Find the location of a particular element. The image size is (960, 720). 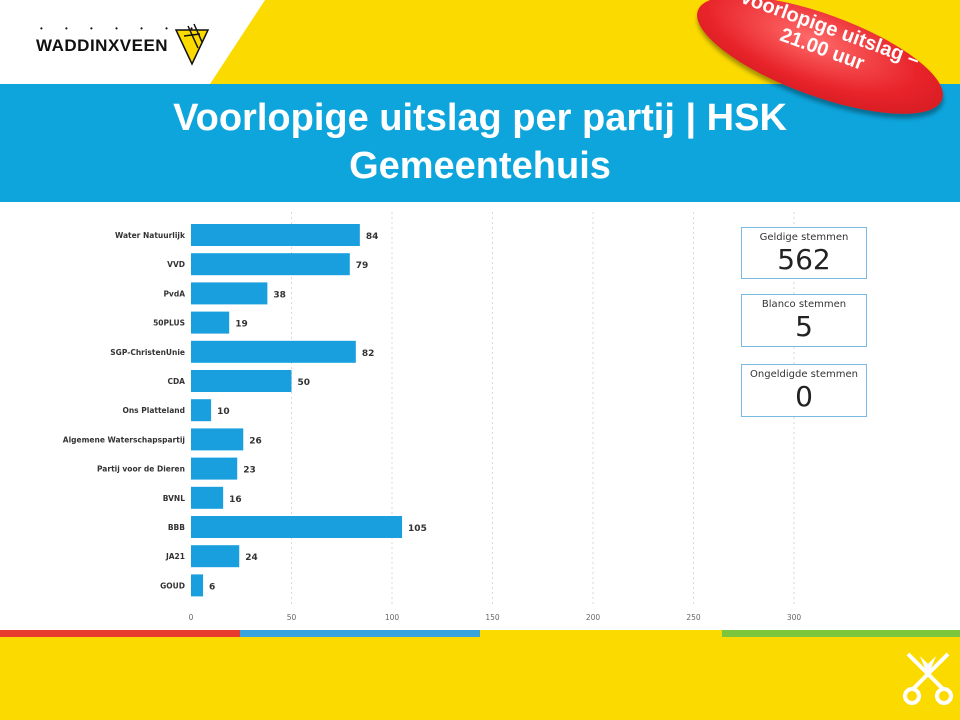

white-wedge is located at coordinates (132, 42).